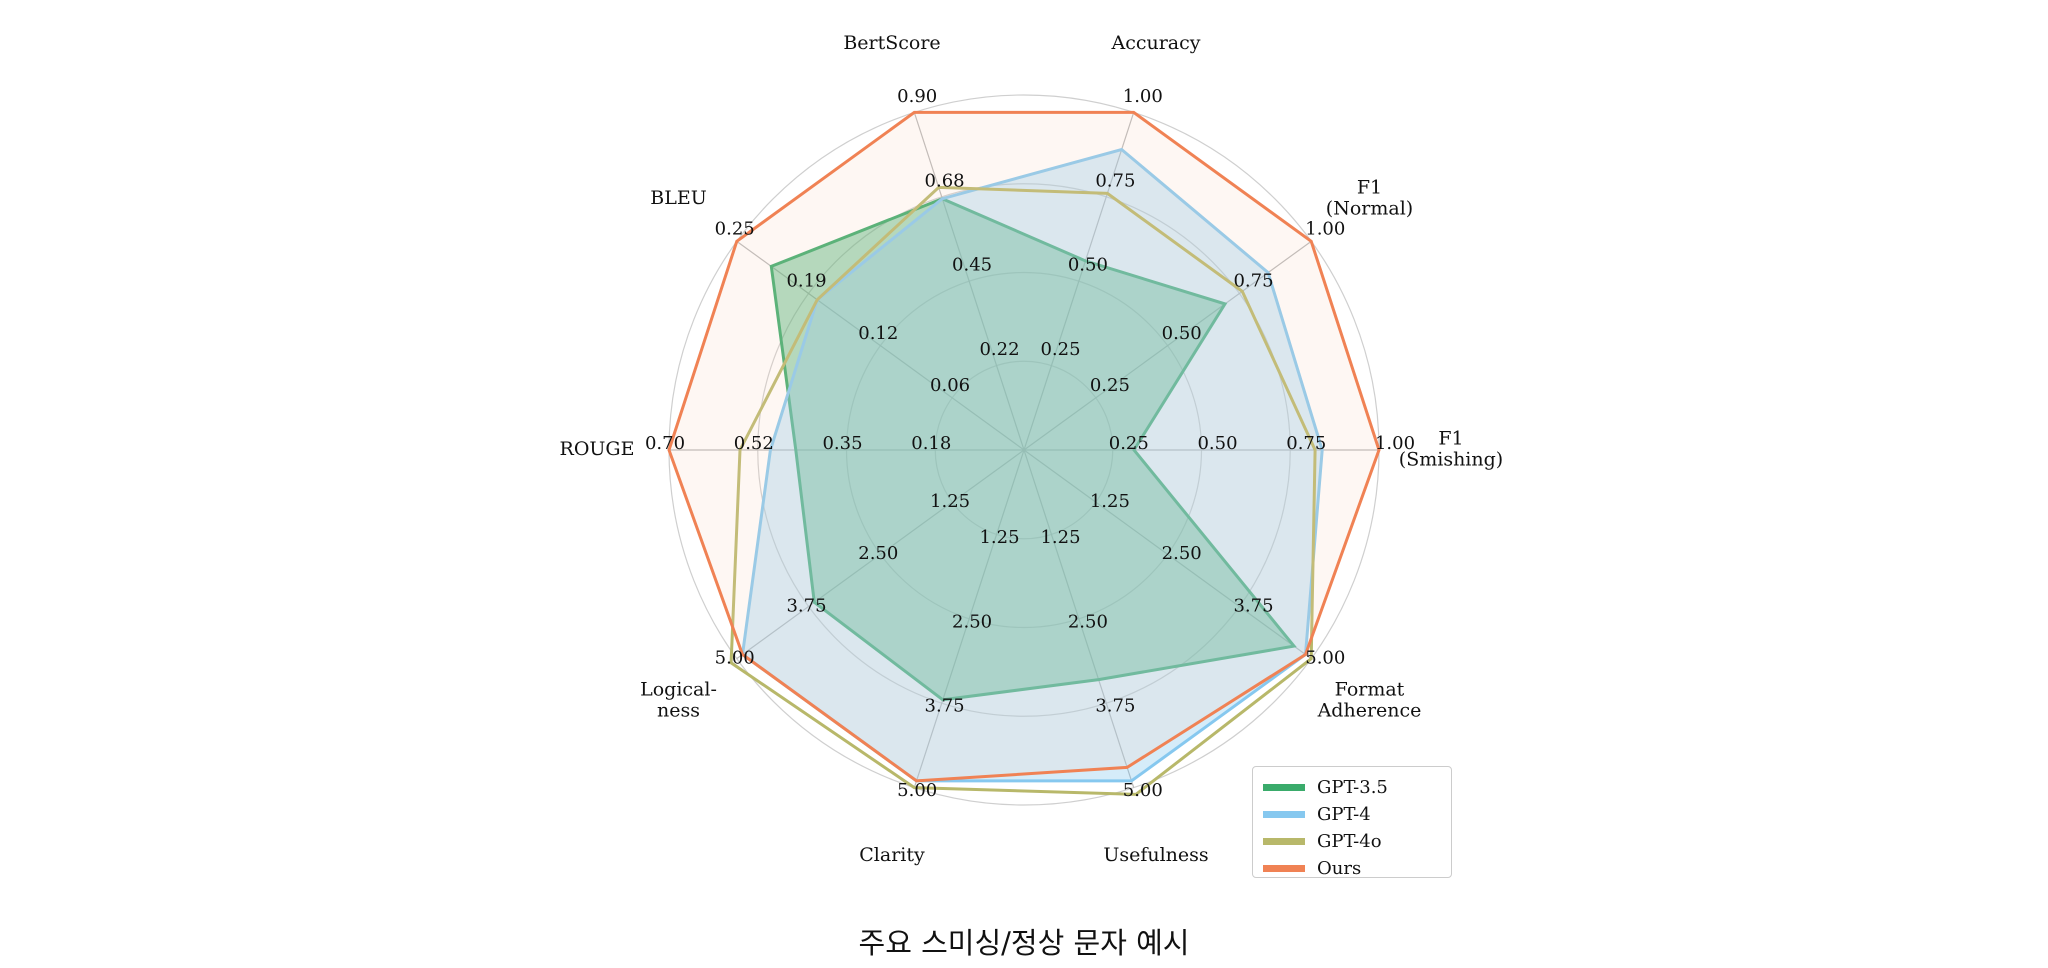 This screenshot has height=968, width=2048. What do you see at coordinates (999, 349) in the screenshot?
I see `tick-label: 0.22` at bounding box center [999, 349].